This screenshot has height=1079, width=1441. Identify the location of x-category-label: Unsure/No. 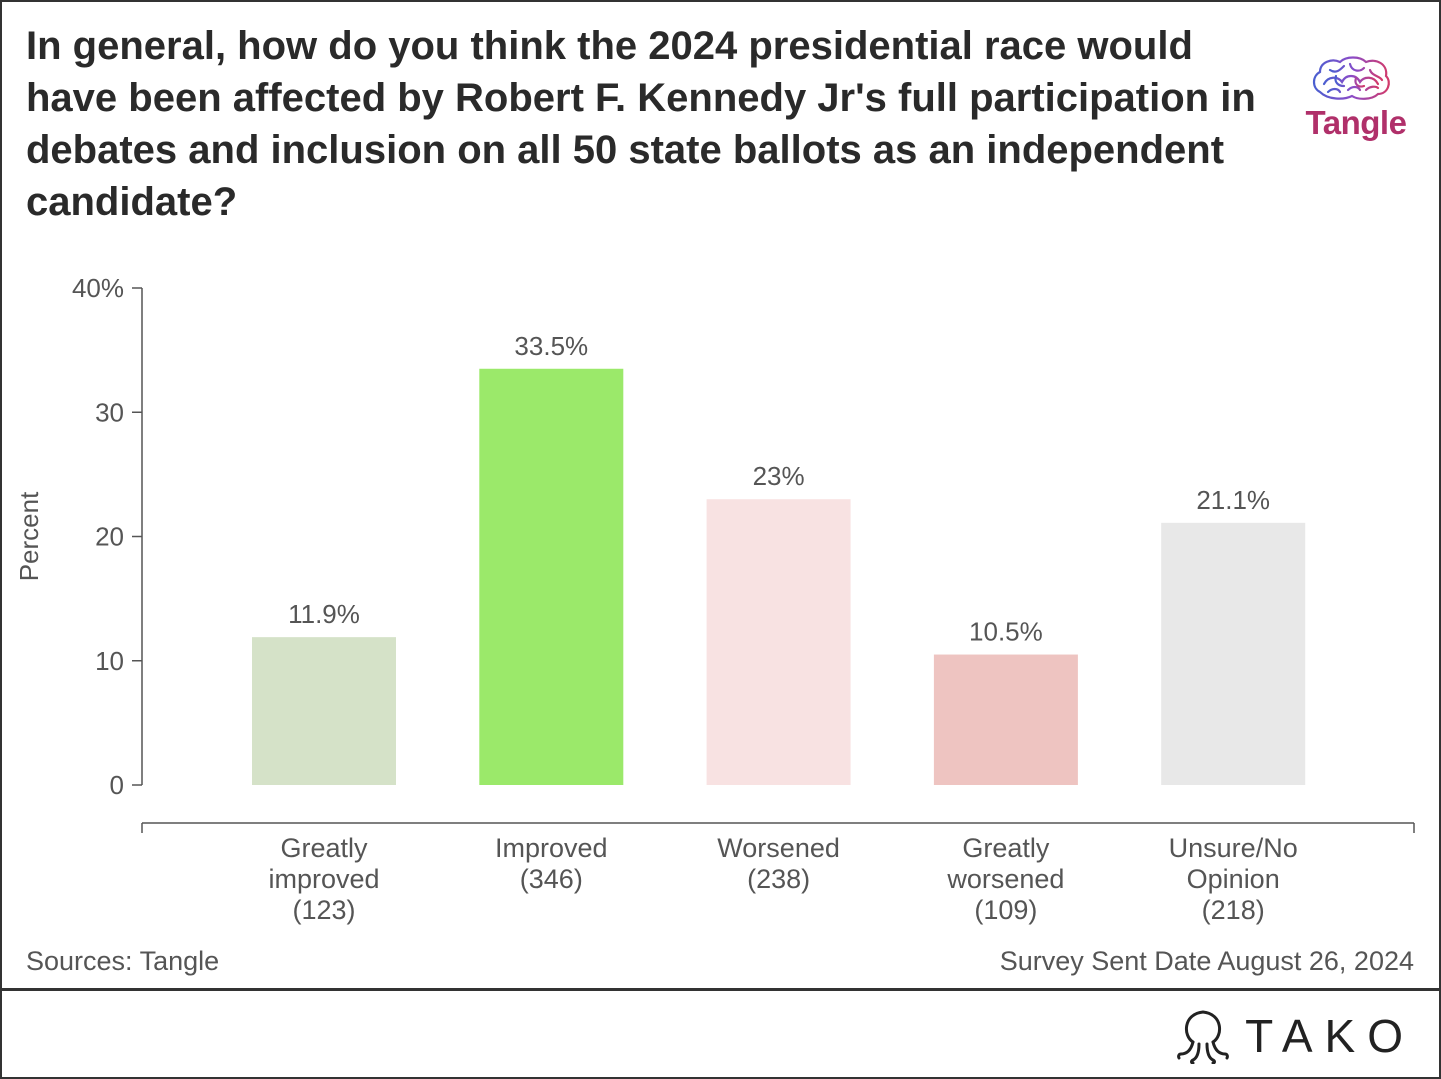
(1233, 848).